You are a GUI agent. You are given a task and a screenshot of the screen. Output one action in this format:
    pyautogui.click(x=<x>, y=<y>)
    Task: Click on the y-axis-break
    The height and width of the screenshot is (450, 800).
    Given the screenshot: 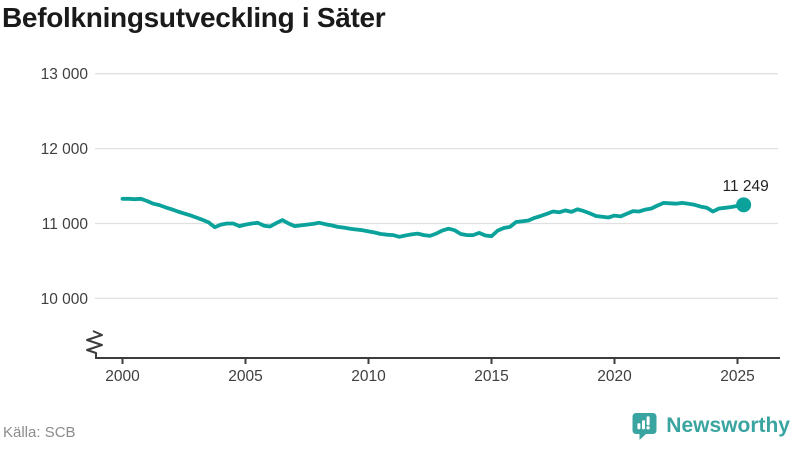 What is the action you would take?
    pyautogui.click(x=94, y=343)
    